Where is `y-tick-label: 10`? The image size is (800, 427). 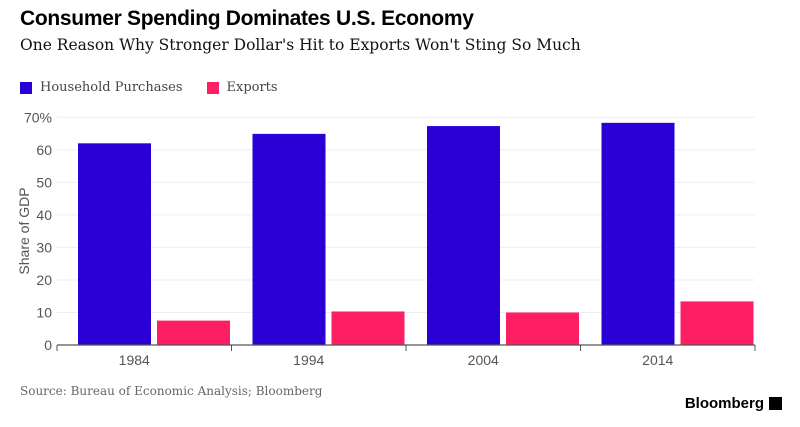 y-tick-label: 10 is located at coordinates (44, 312).